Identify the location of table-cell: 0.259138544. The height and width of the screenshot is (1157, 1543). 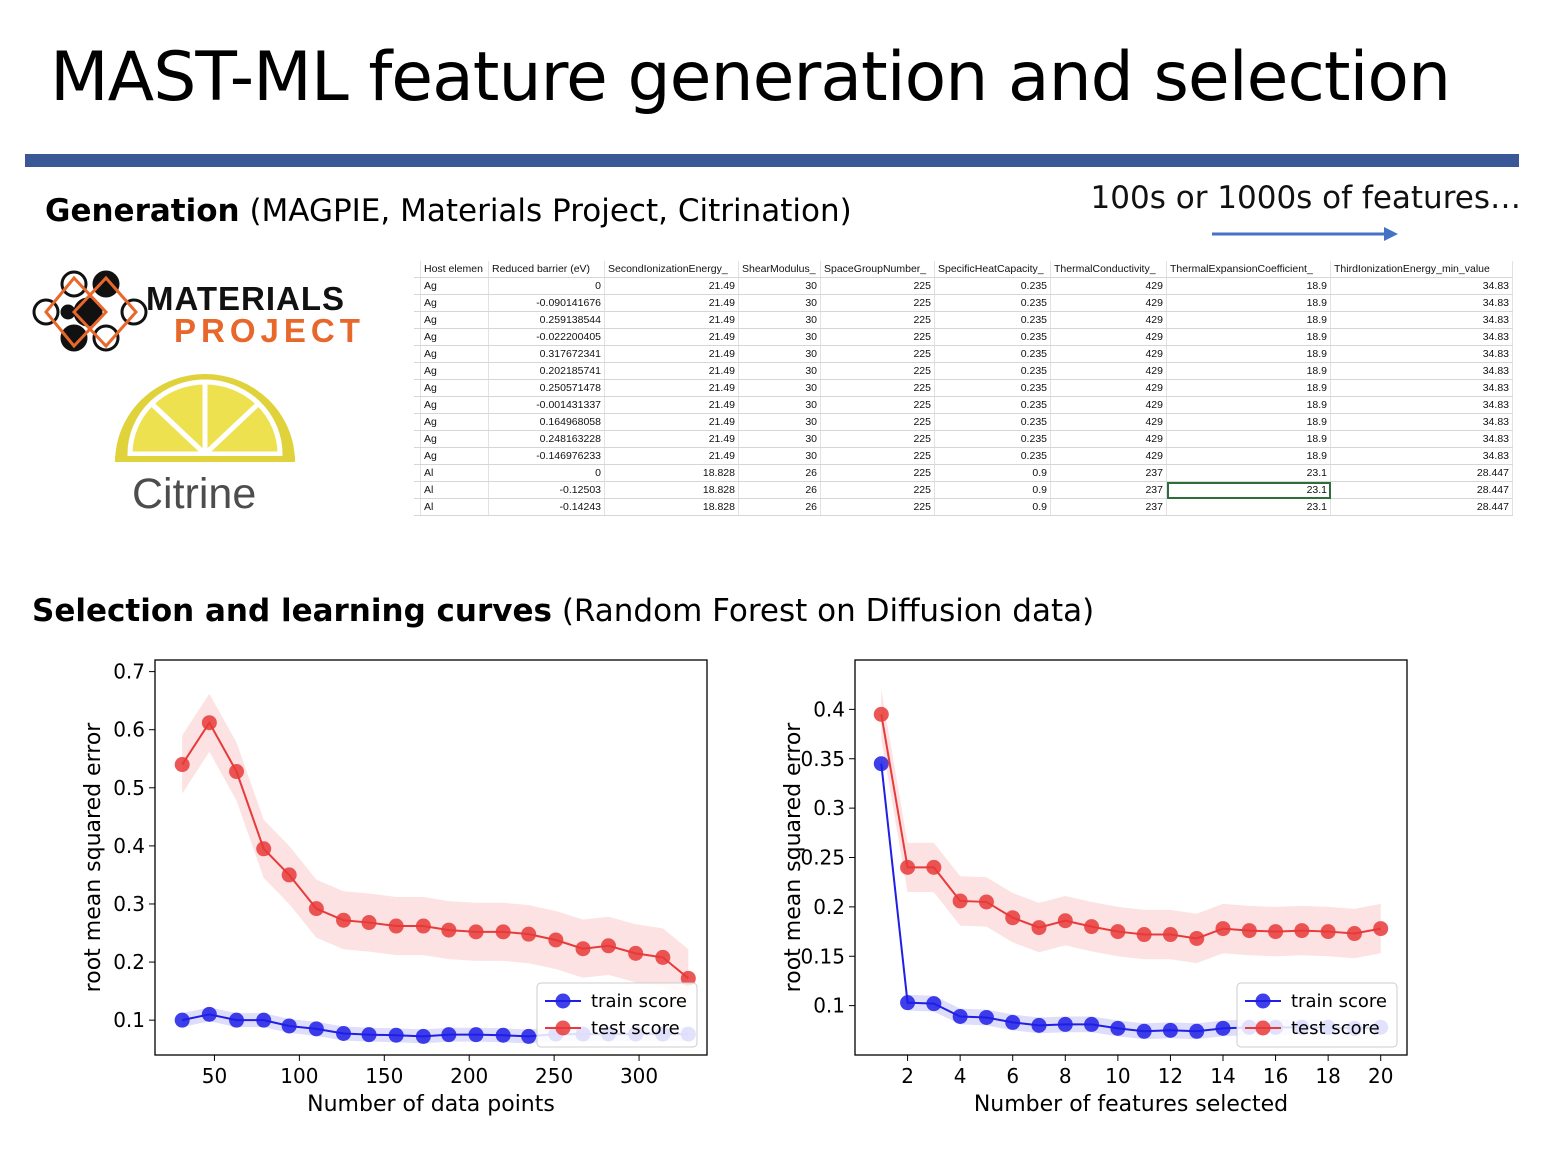
(546, 320).